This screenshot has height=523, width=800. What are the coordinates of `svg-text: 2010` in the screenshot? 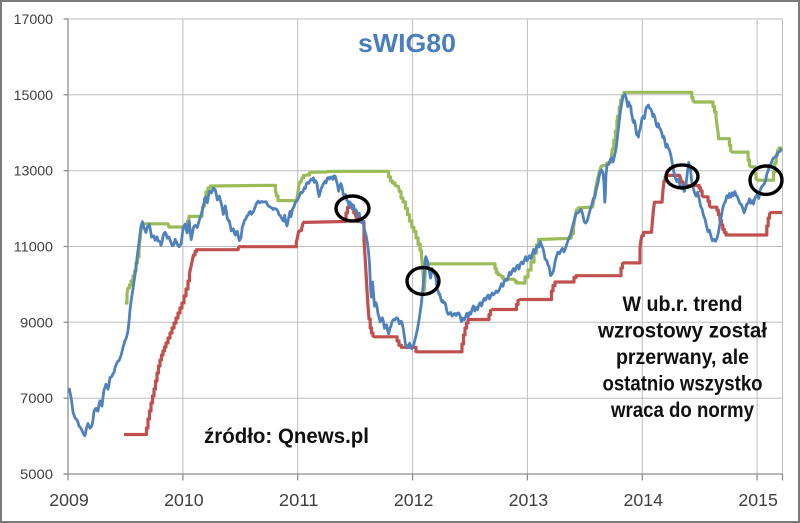 It's located at (184, 500).